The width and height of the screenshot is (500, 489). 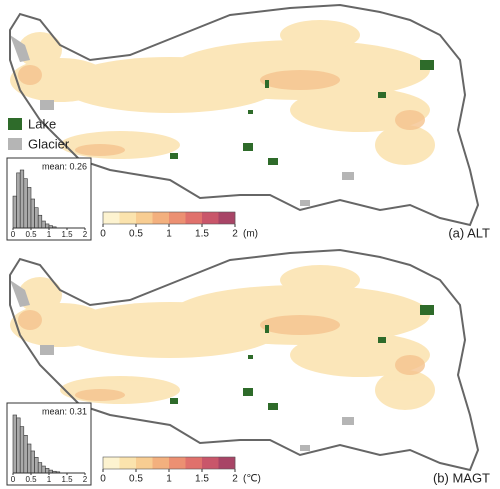 What do you see at coordinates (15, 124) in the screenshot?
I see `lake-swatch` at bounding box center [15, 124].